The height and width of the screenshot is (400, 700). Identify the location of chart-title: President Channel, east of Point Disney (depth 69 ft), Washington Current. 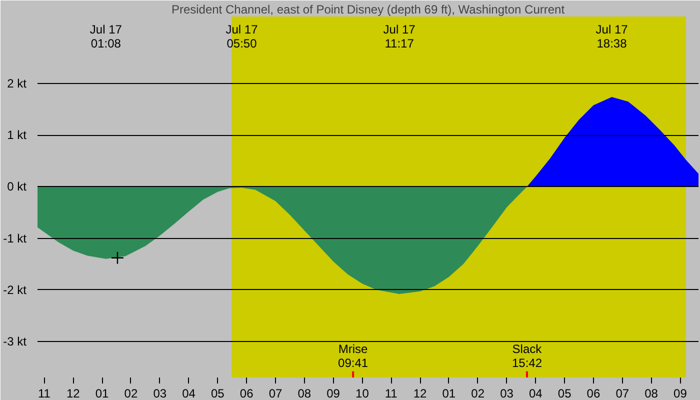
(368, 9).